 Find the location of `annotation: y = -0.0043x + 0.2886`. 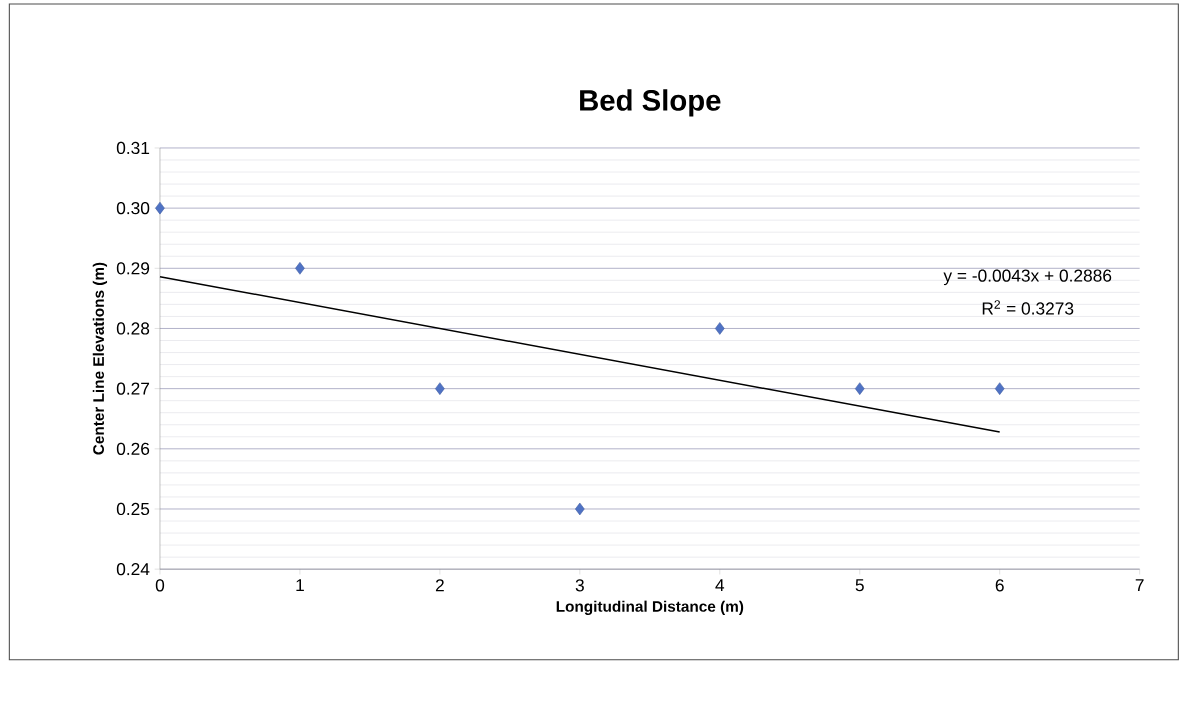

annotation: y = -0.0043x + 0.2886 is located at coordinates (1027, 277).